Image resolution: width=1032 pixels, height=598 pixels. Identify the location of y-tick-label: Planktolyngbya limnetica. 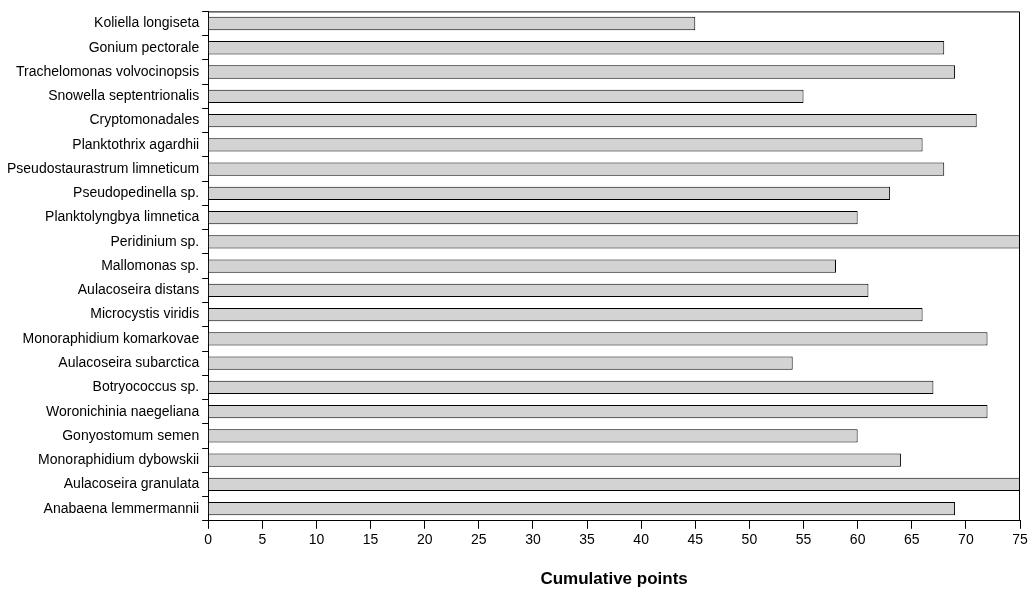
(122, 216).